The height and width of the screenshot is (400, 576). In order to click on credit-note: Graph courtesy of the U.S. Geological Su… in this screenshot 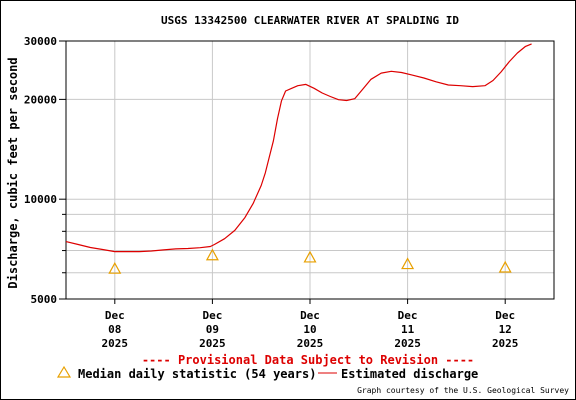, I will do `click(463, 390)`.